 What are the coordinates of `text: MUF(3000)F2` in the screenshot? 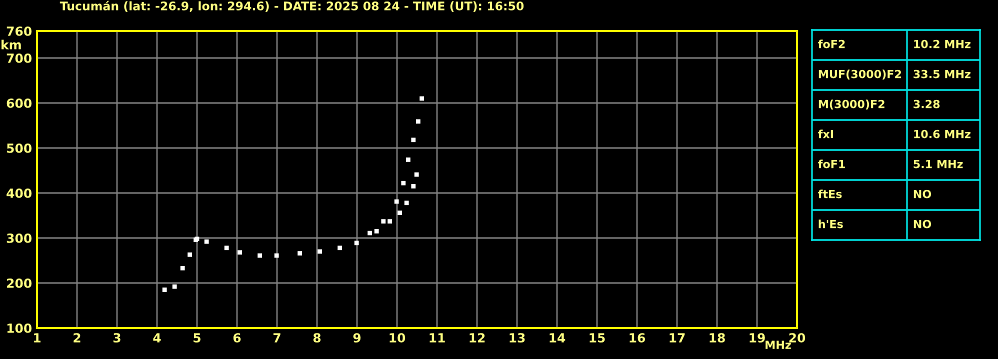 It's located at (859, 75).